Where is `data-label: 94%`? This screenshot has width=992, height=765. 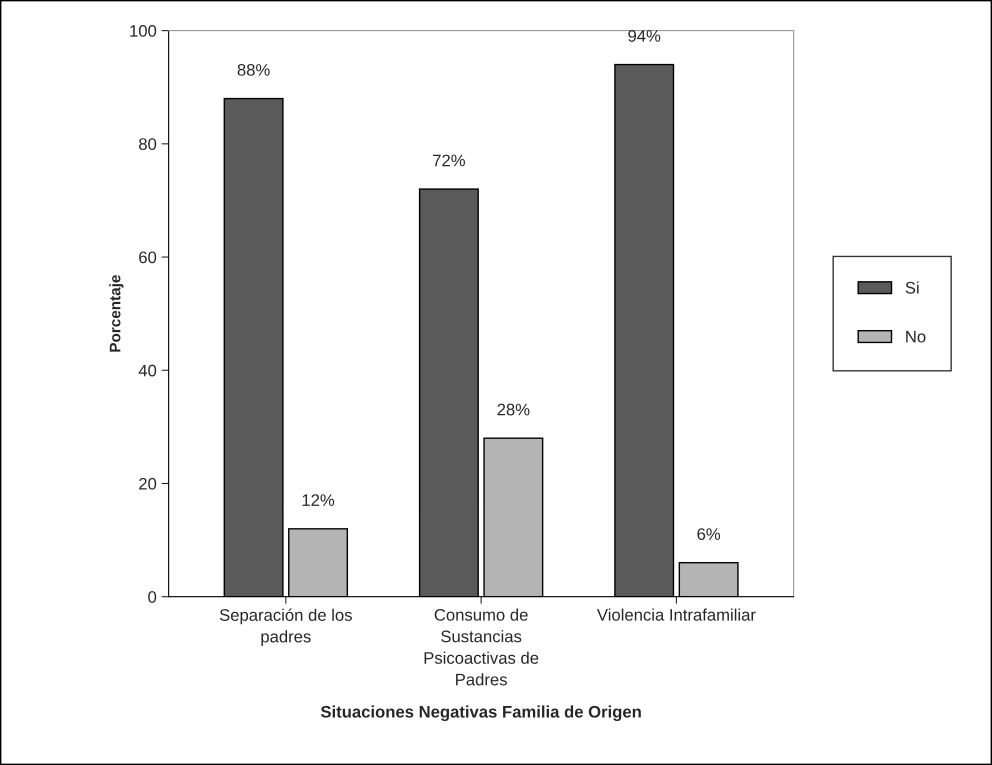
data-label: 94% is located at coordinates (644, 36).